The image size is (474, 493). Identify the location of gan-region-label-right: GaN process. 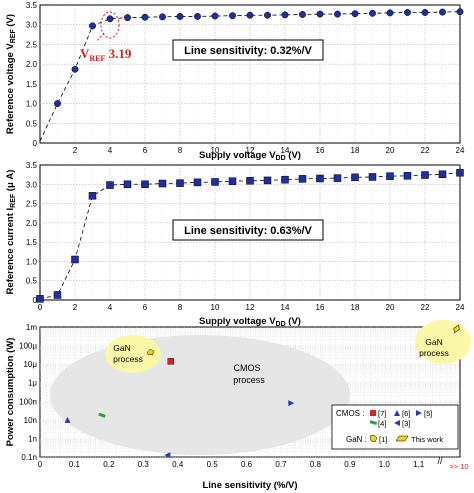
(434, 347).